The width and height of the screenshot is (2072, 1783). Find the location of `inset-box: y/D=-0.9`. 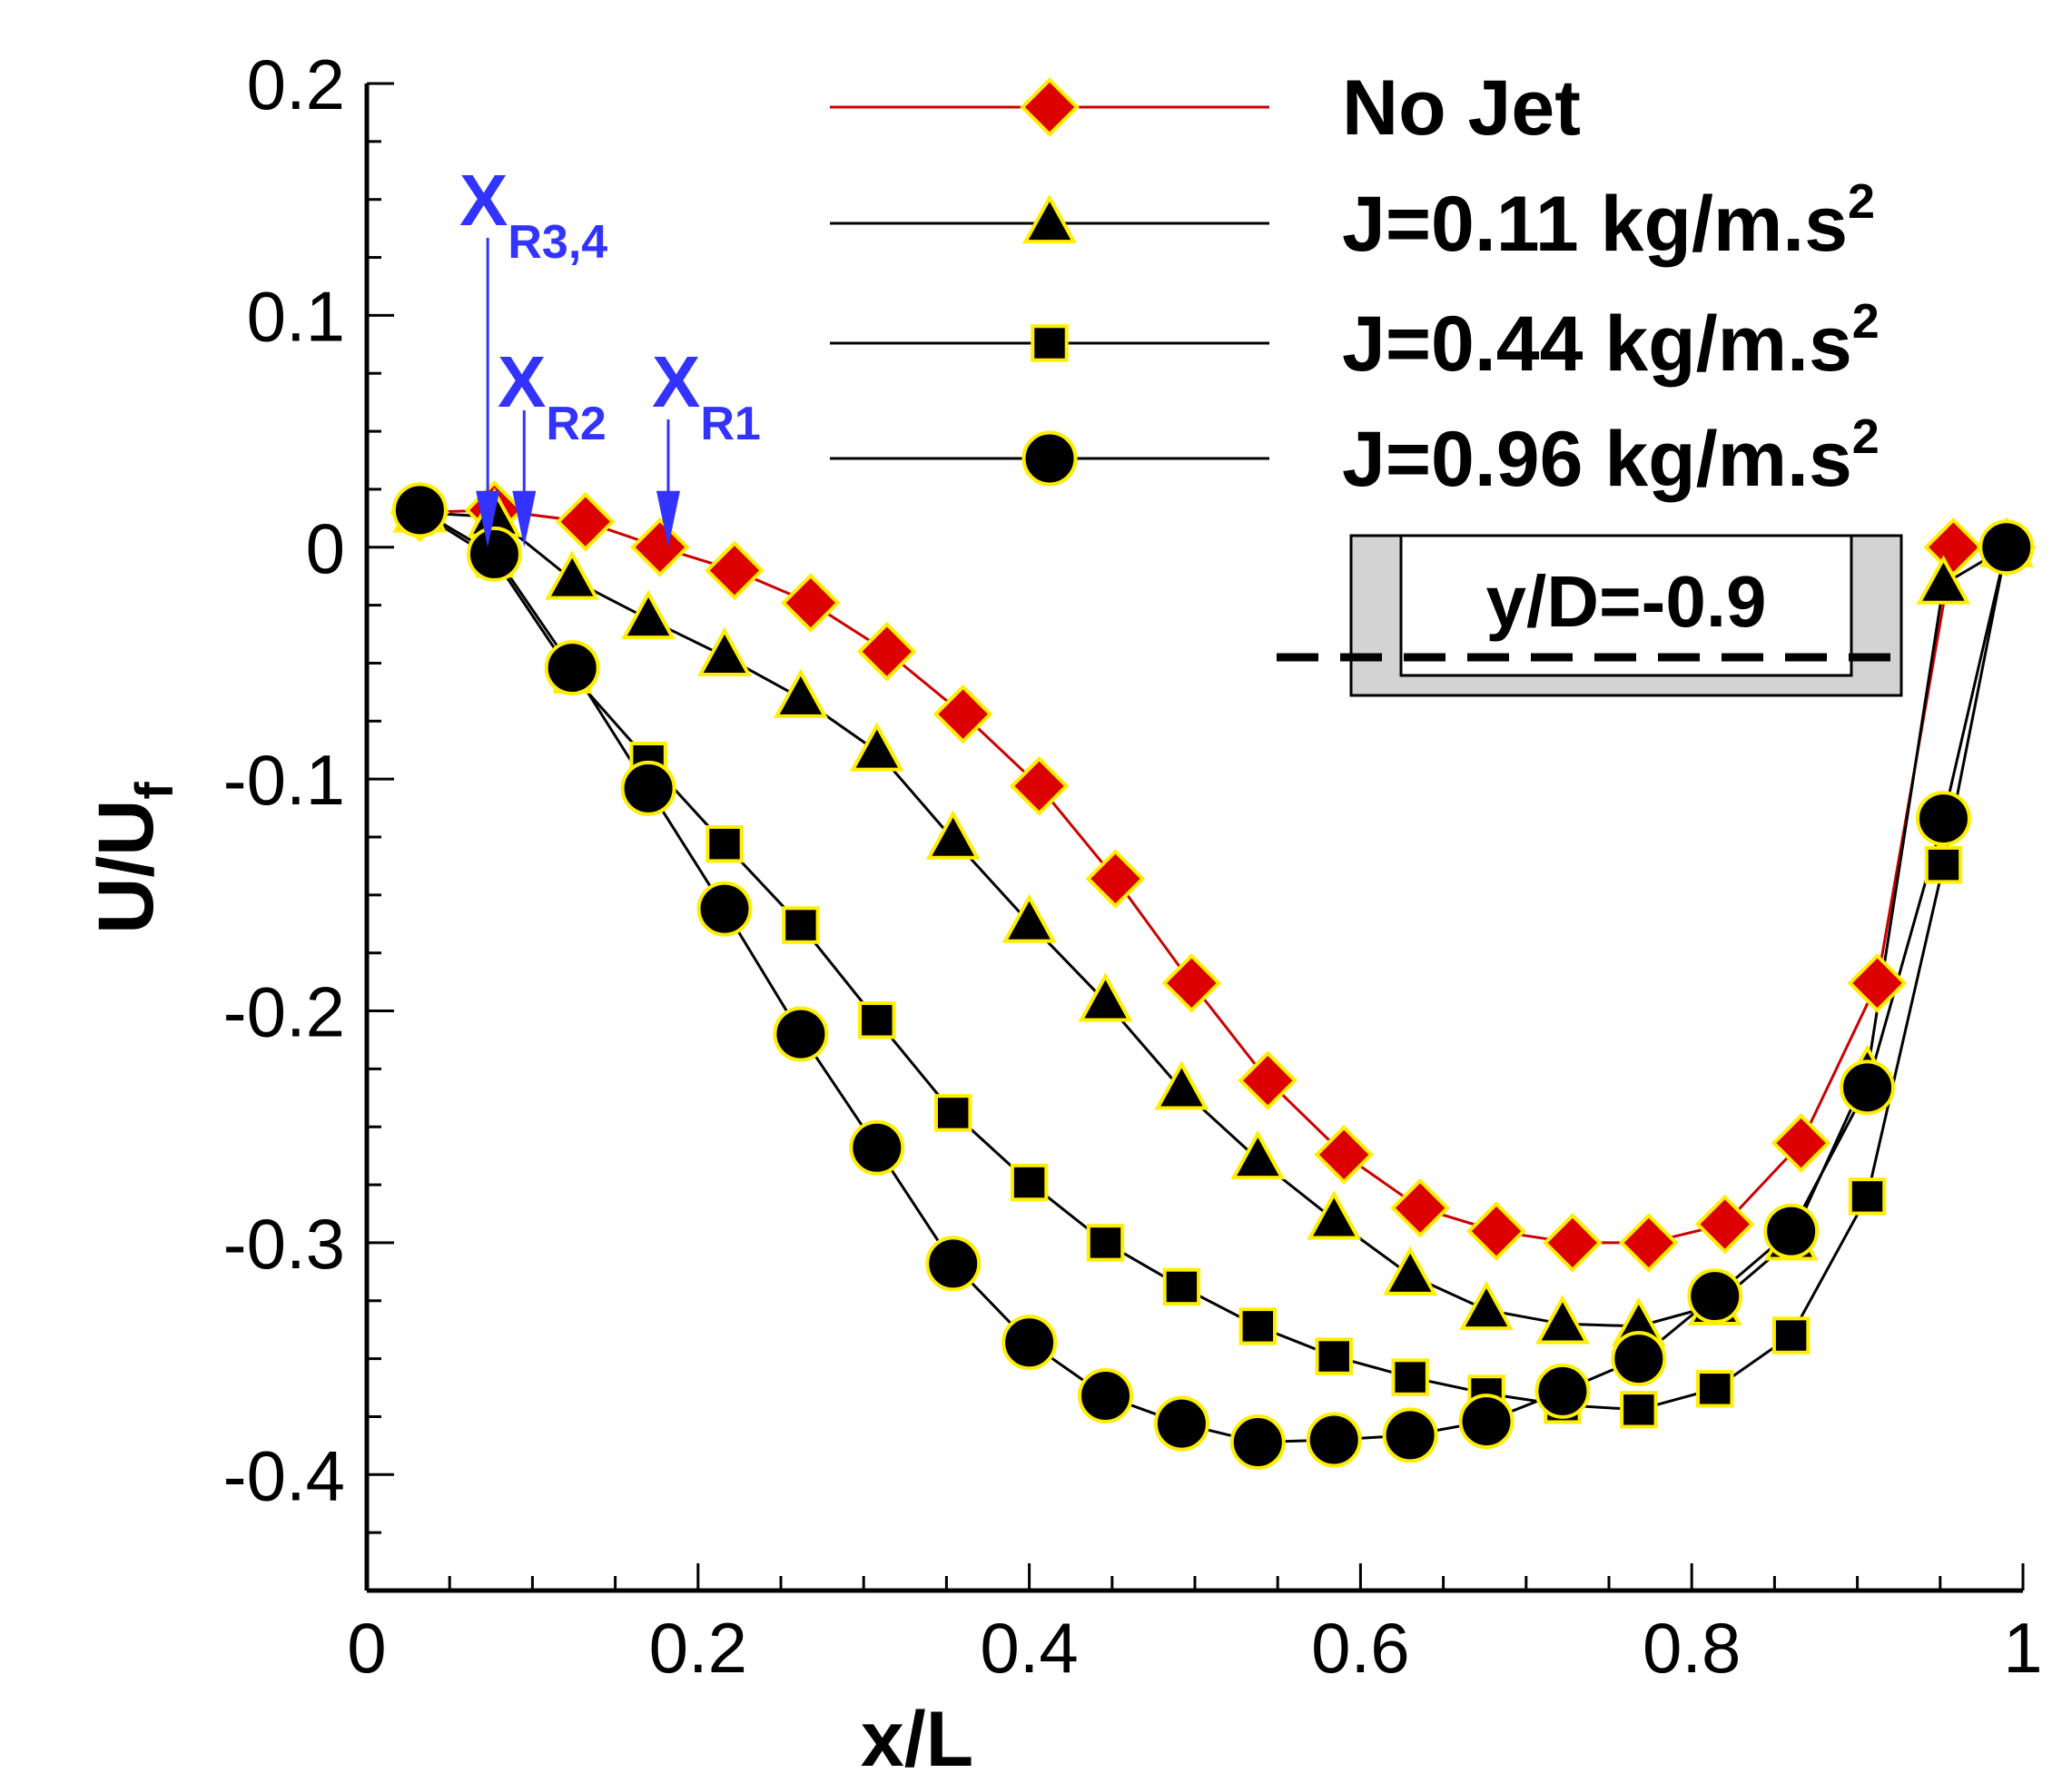

inset-box: y/D=-0.9 is located at coordinates (1590, 616).